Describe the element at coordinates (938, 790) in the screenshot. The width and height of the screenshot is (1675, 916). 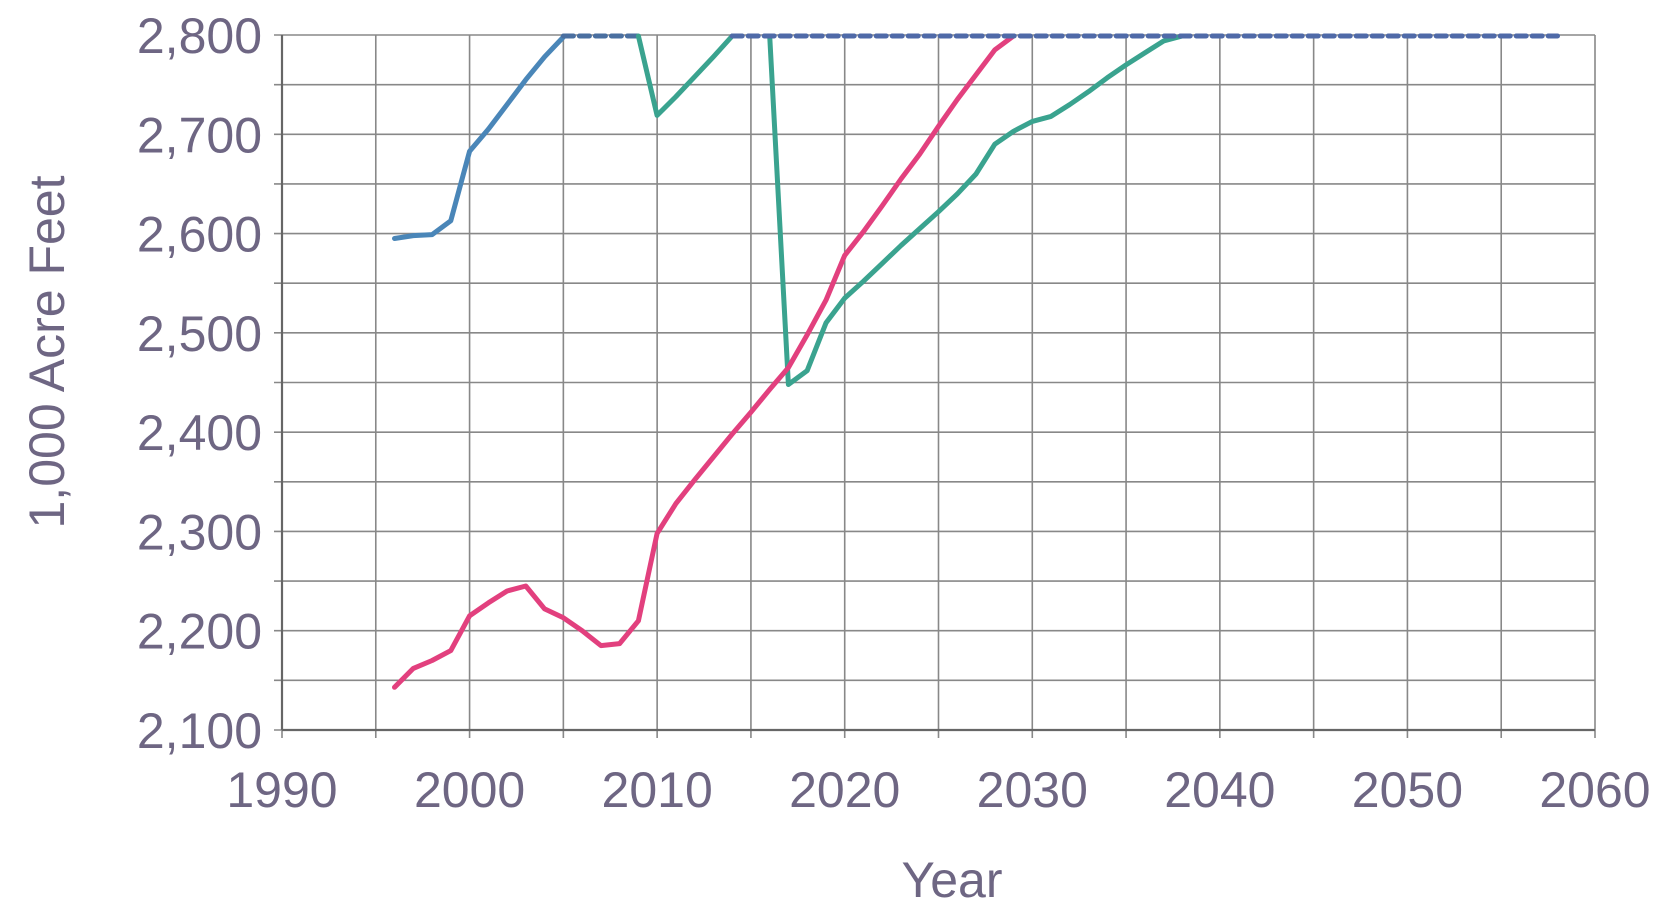
I see `x-tick-labels: 1990 2000 2010 2020 2030 2040 2050 2060` at that location.